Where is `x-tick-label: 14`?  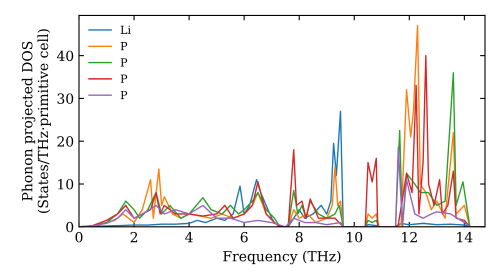
x-tick-label: 14 is located at coordinates (464, 237).